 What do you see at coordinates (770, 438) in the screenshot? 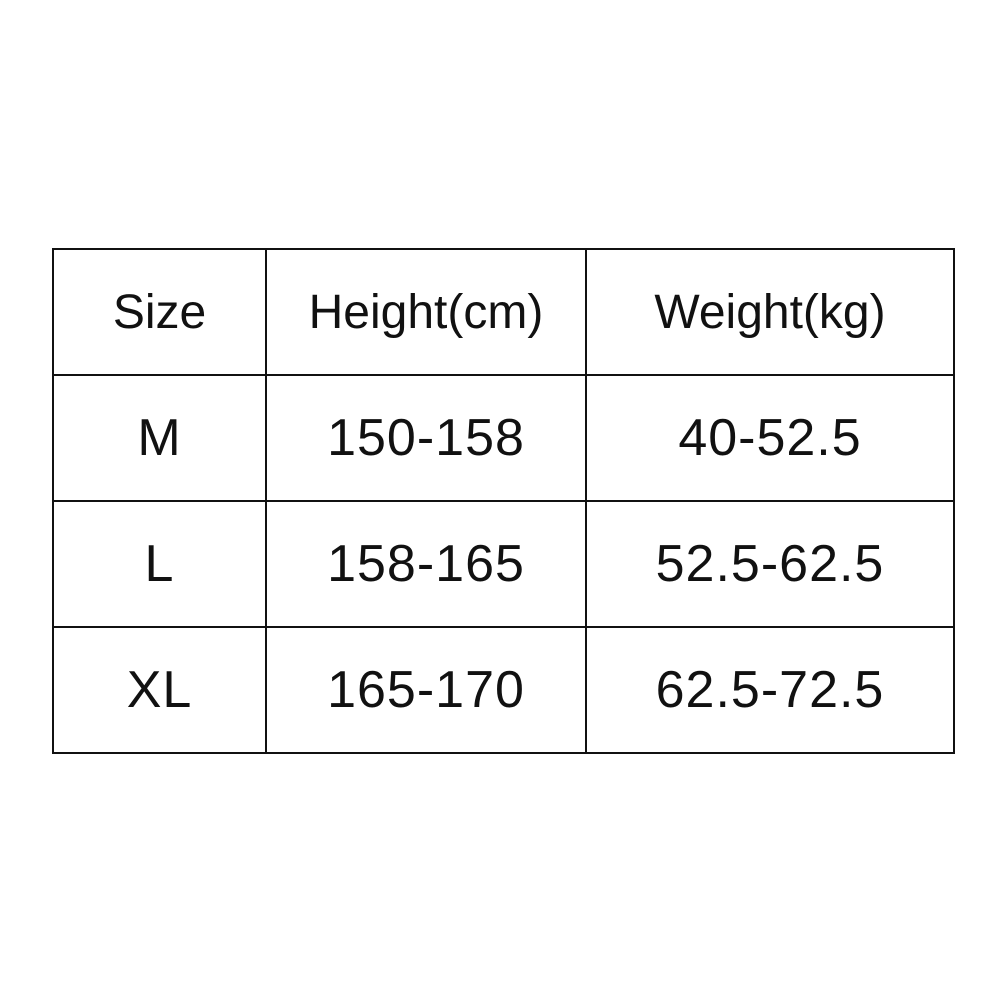
I see `cell-weight: 40-52.5` at bounding box center [770, 438].